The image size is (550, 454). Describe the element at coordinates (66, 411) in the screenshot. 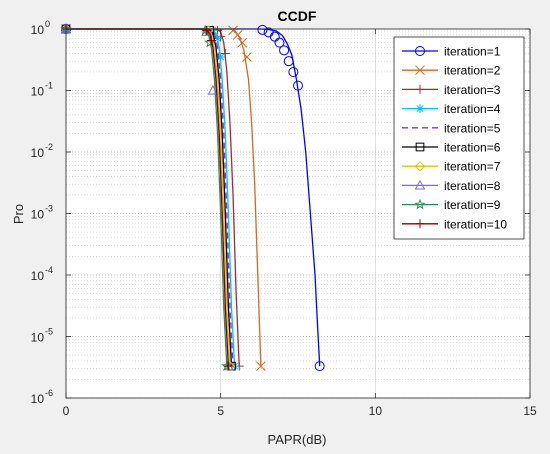

I see `x-tick-label: 0` at that location.